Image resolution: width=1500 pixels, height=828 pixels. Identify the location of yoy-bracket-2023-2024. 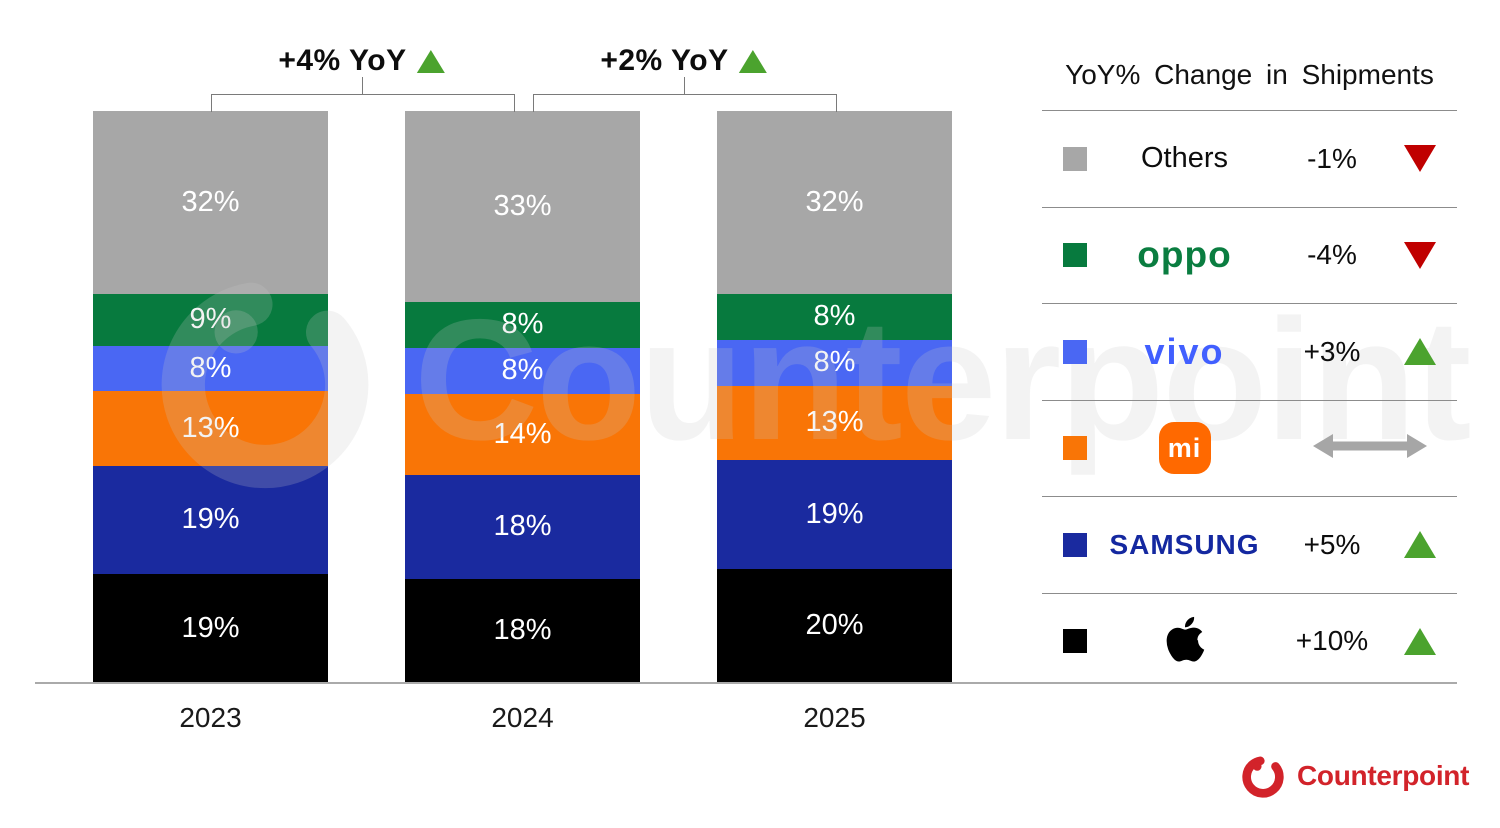
(362, 103).